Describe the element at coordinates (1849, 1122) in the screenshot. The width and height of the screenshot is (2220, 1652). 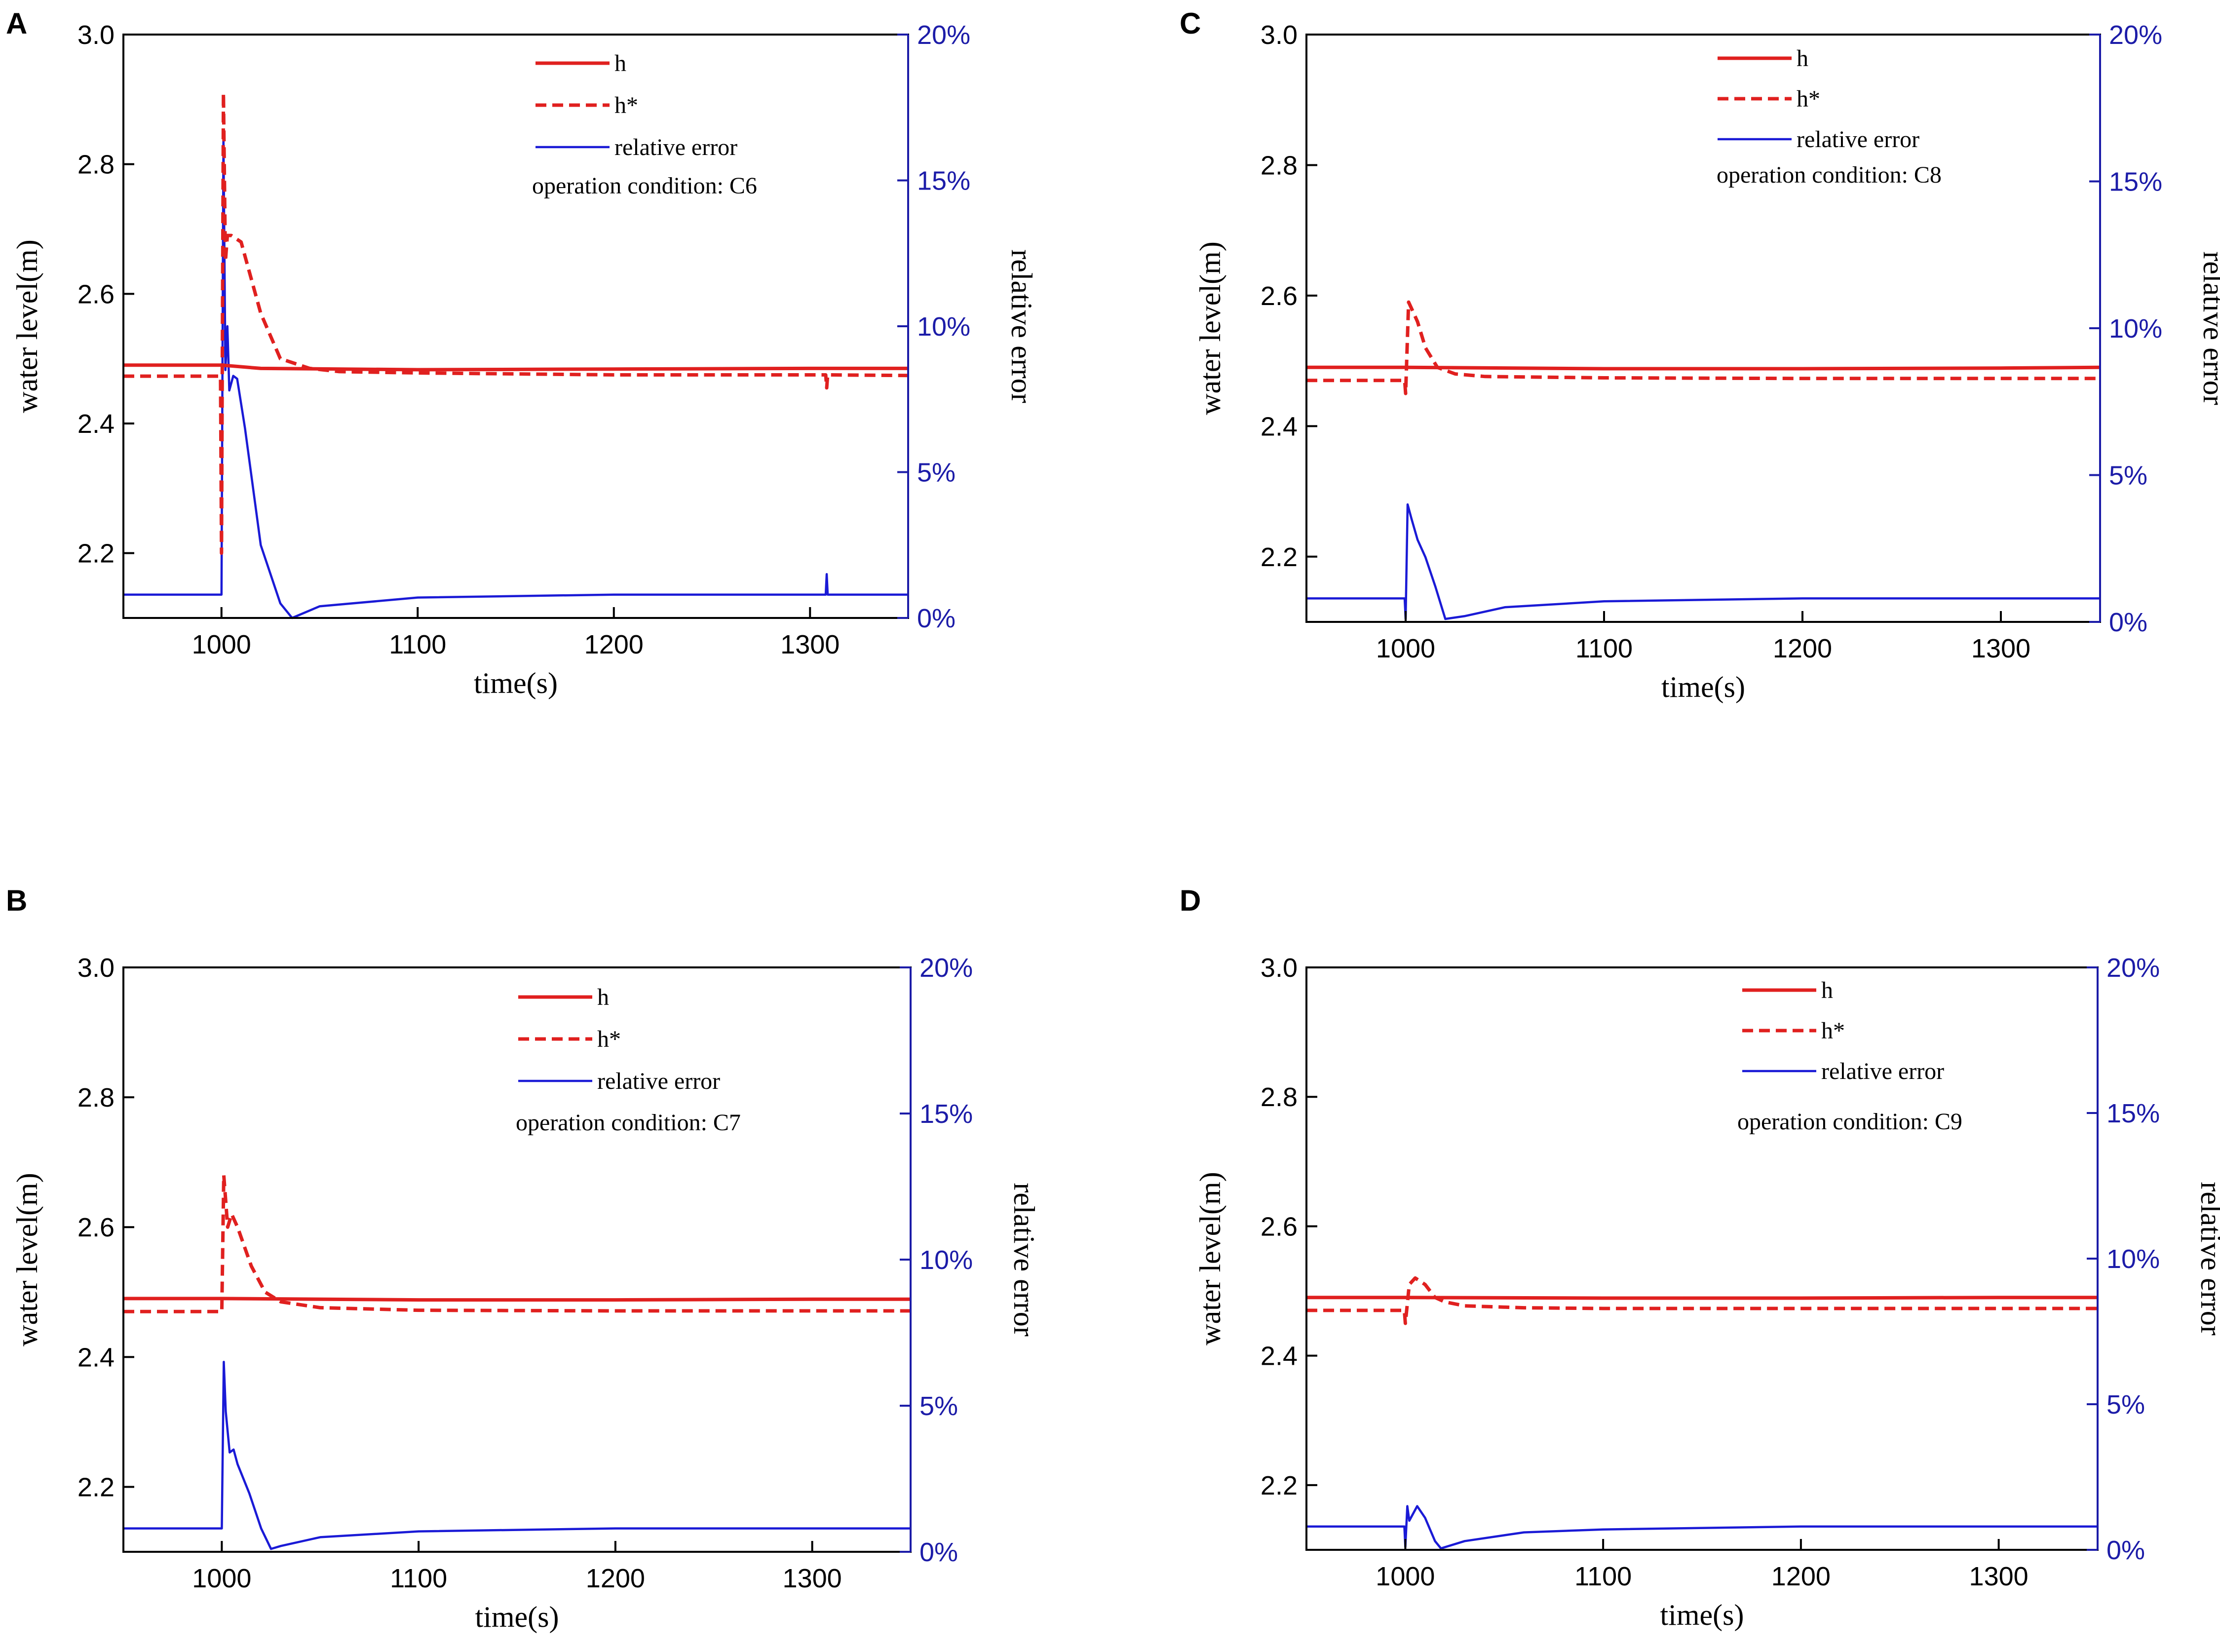
I see `operation-condition-note: operation condition: C9` at that location.